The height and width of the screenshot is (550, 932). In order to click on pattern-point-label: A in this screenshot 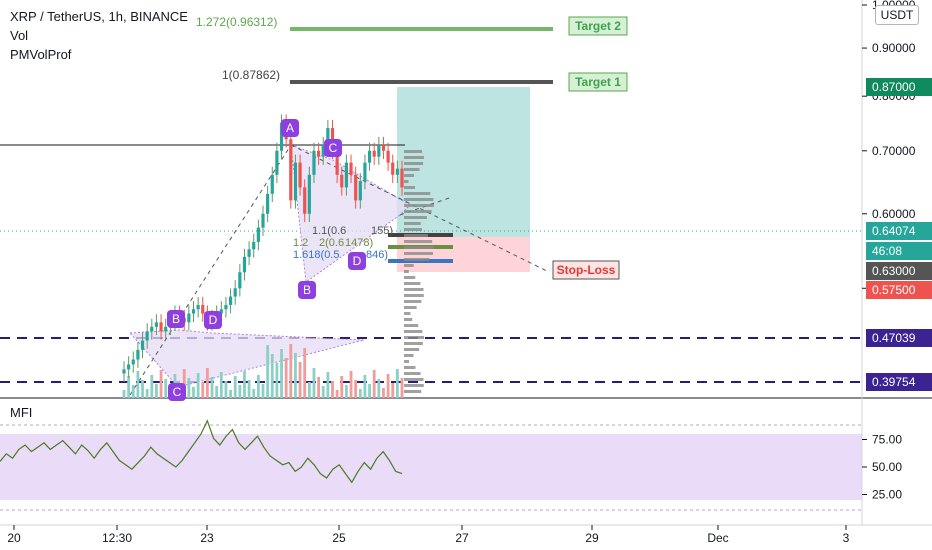, I will do `click(290, 128)`.